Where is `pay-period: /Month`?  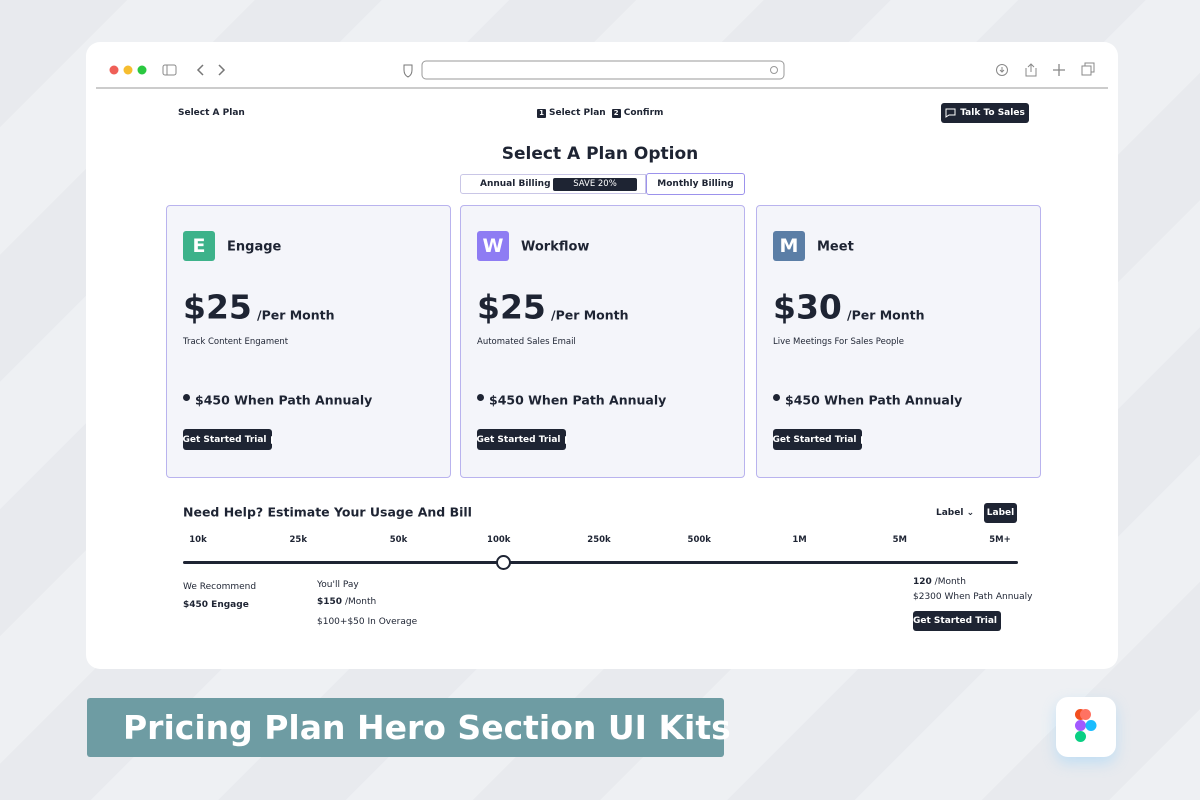
pay-period: /Month is located at coordinates (360, 602).